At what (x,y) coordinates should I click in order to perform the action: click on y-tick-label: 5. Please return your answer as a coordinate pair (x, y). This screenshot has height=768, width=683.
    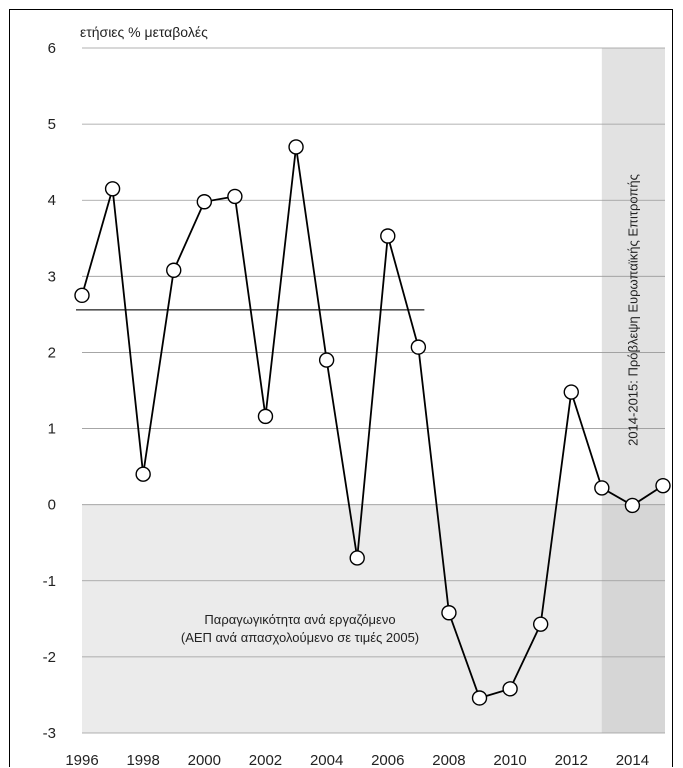
    Looking at the image, I should click on (52, 124).